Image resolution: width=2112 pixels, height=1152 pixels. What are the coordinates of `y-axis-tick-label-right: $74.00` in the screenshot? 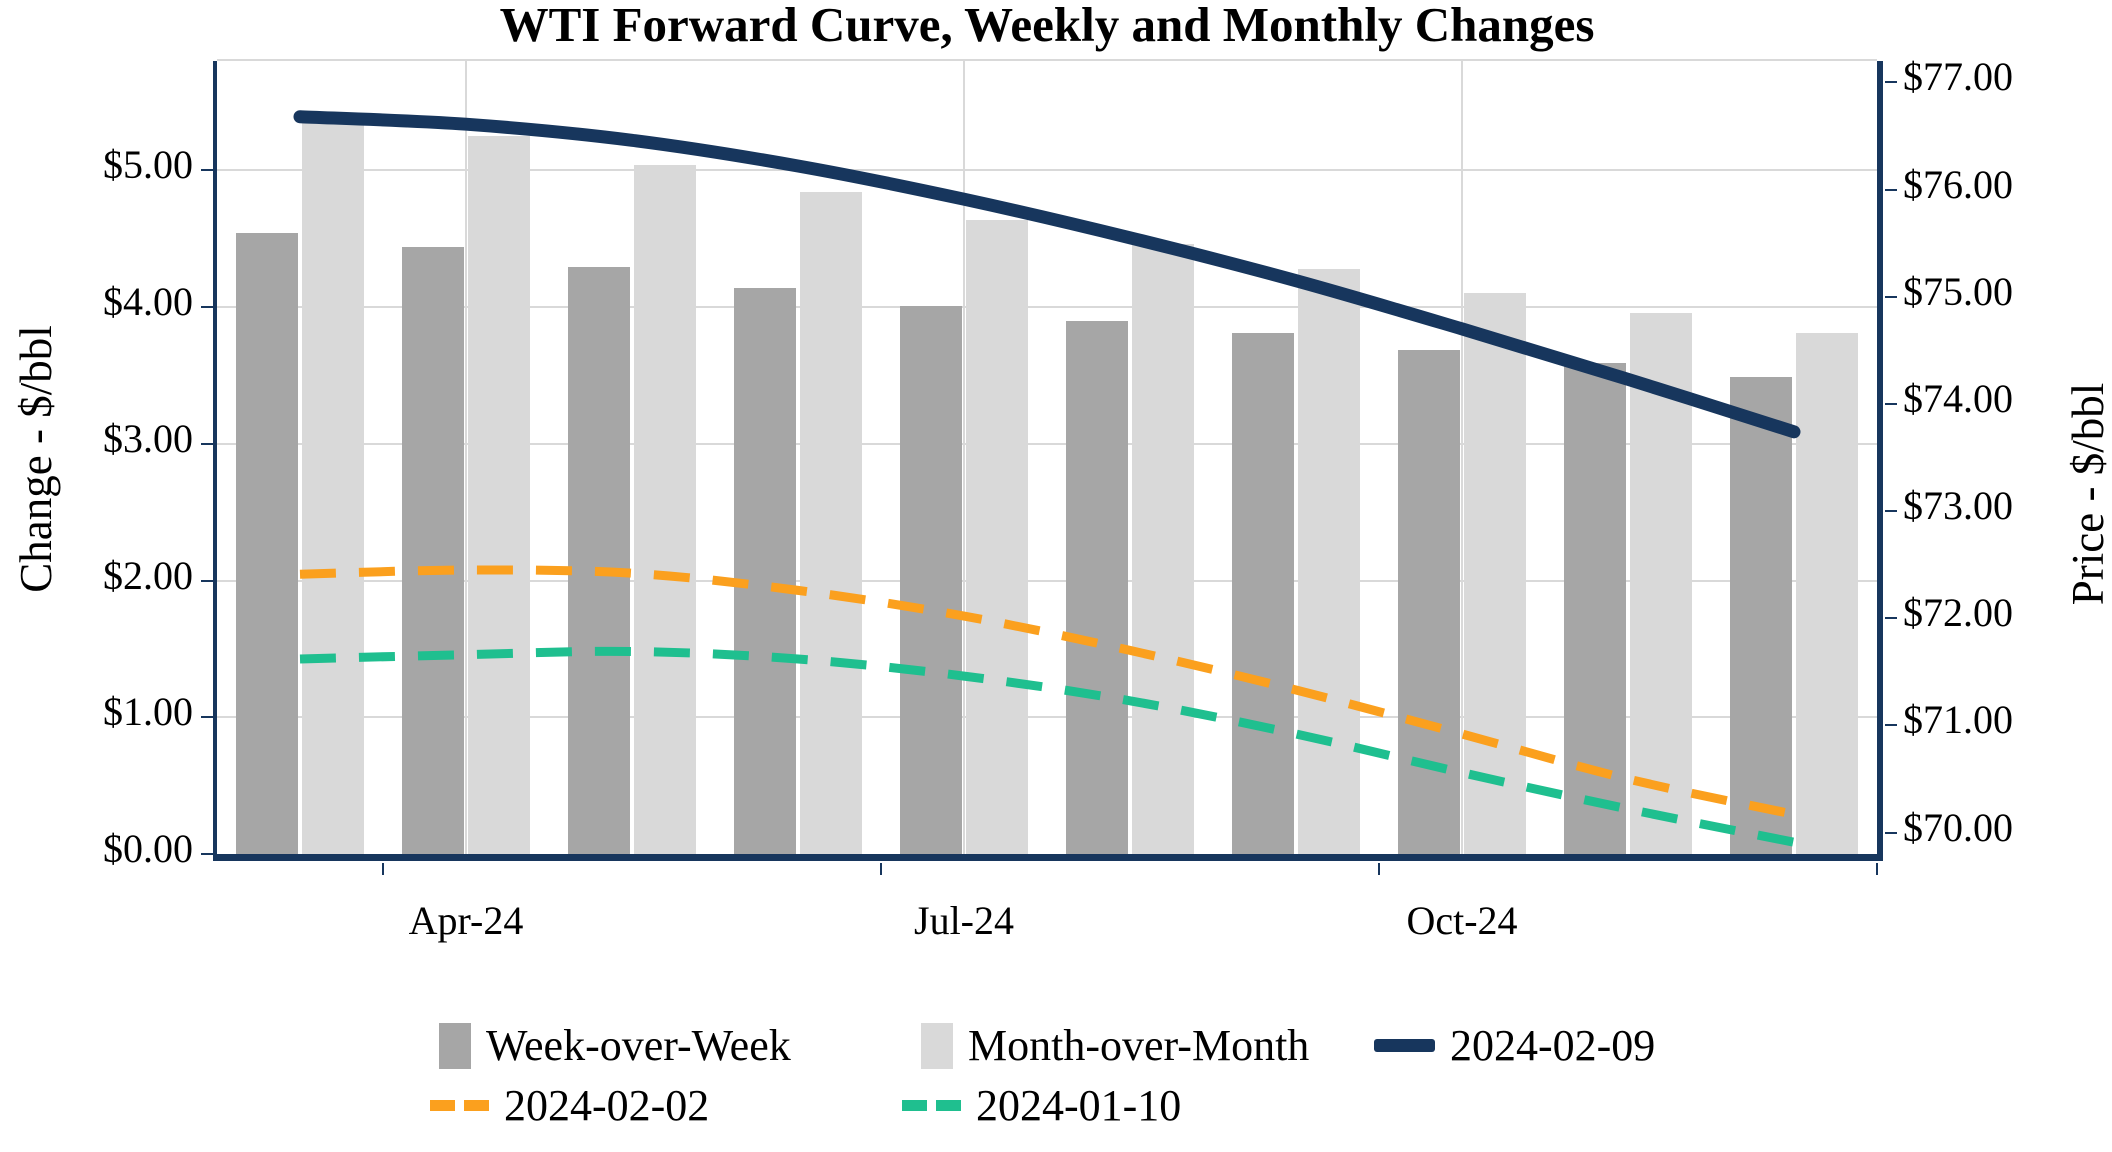 It's located at (1958, 398).